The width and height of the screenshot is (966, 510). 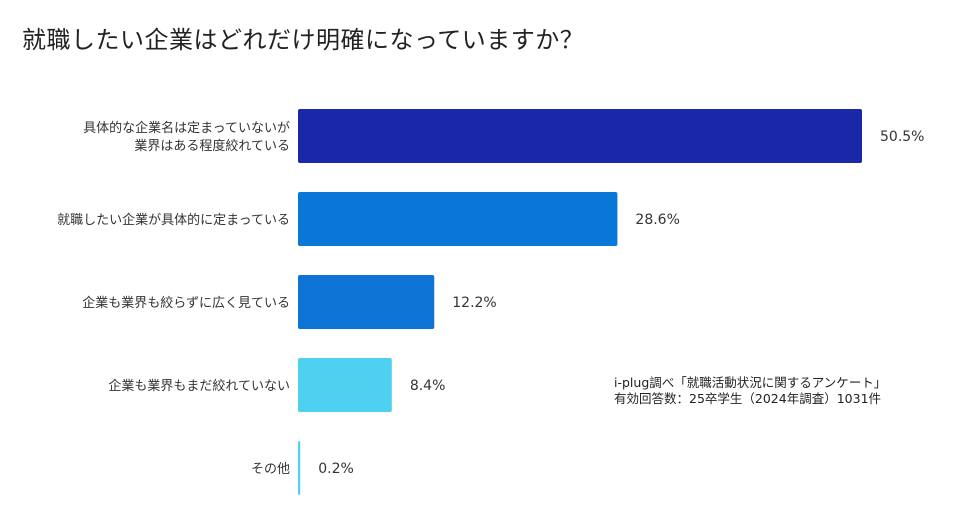 What do you see at coordinates (186, 303) in the screenshot?
I see `category-label-3: 企業も業界も絞らずに広く見ている` at bounding box center [186, 303].